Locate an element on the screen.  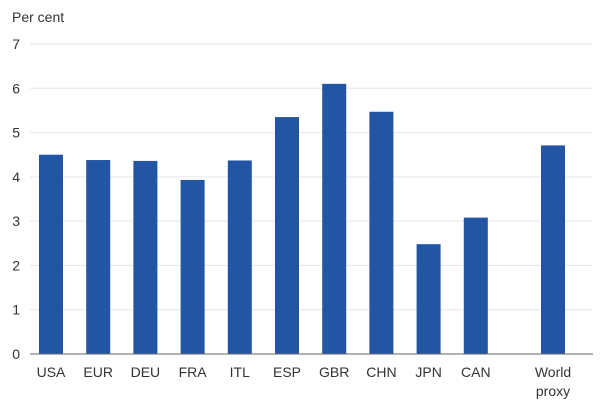
x-tick-label: GBR is located at coordinates (334, 372).